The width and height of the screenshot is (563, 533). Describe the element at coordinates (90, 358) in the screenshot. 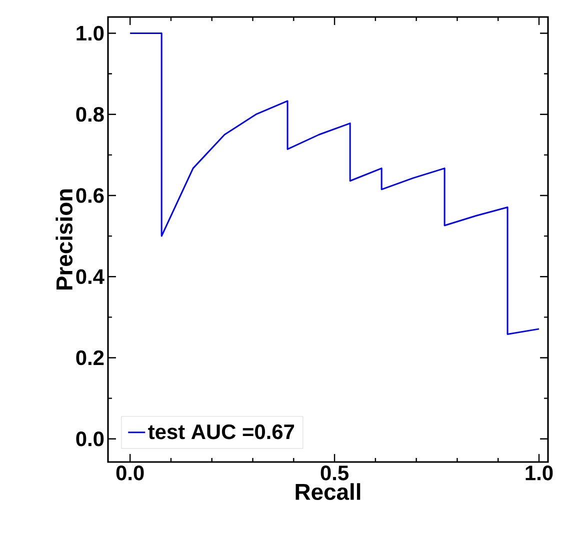

I see `y-tick-label: 0.2` at that location.